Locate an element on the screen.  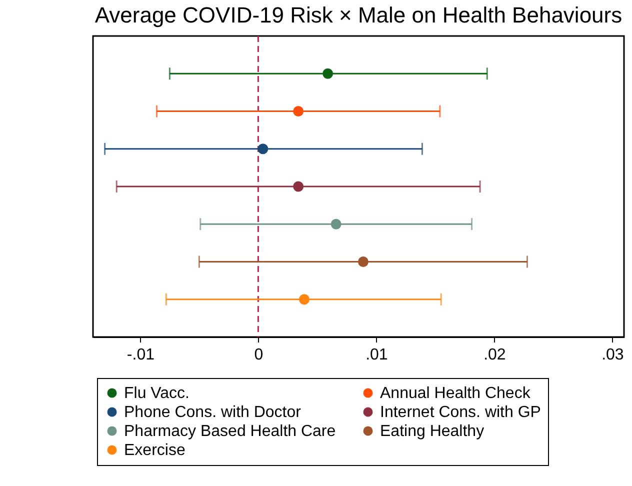
legend-label: Eating Healthy is located at coordinates (432, 431).